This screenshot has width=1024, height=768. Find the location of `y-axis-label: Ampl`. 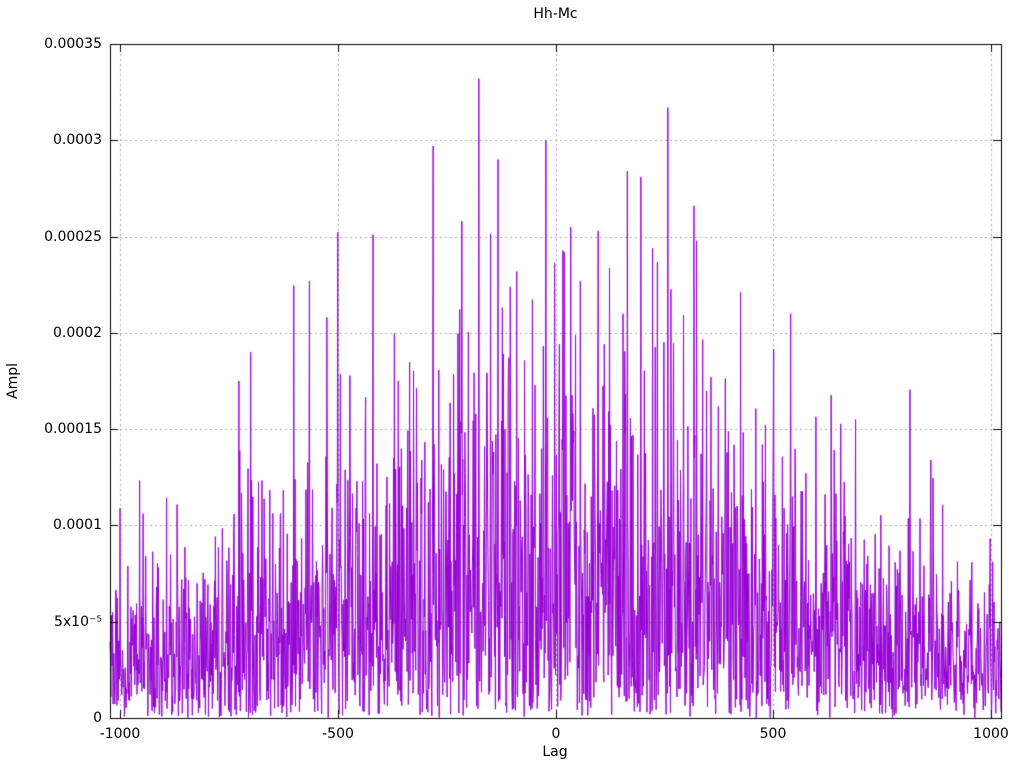

y-axis-label: Ampl is located at coordinates (13, 381).